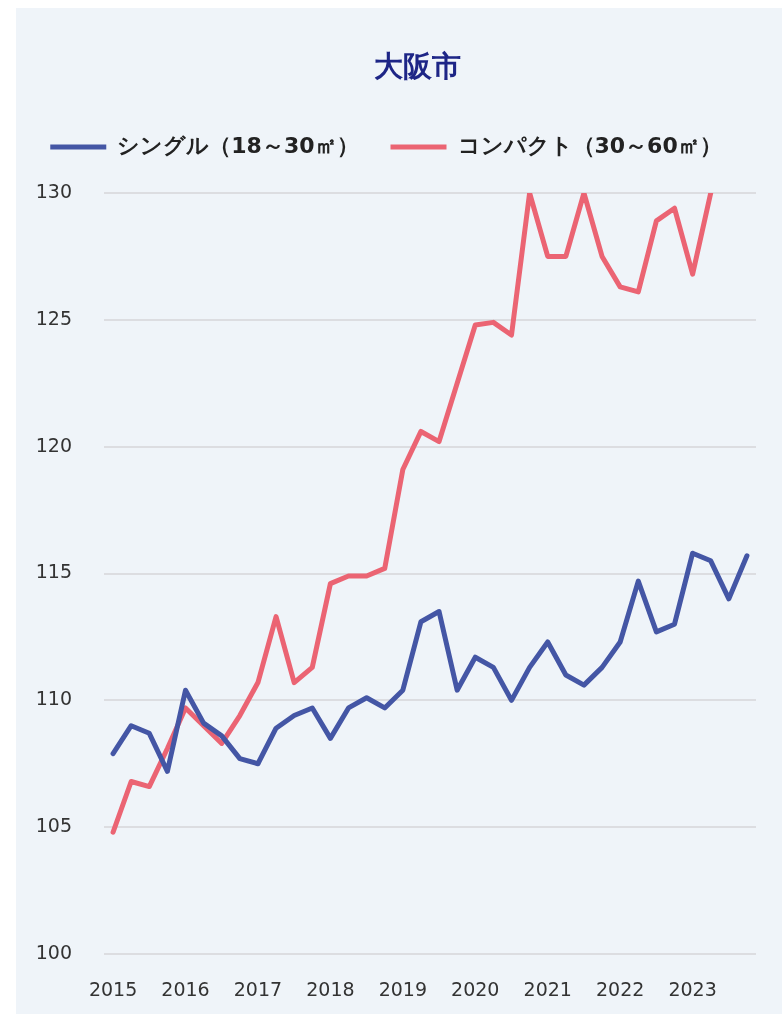  Describe the element at coordinates (258, 989) in the screenshot. I see `x-tick-label: 2017` at that location.